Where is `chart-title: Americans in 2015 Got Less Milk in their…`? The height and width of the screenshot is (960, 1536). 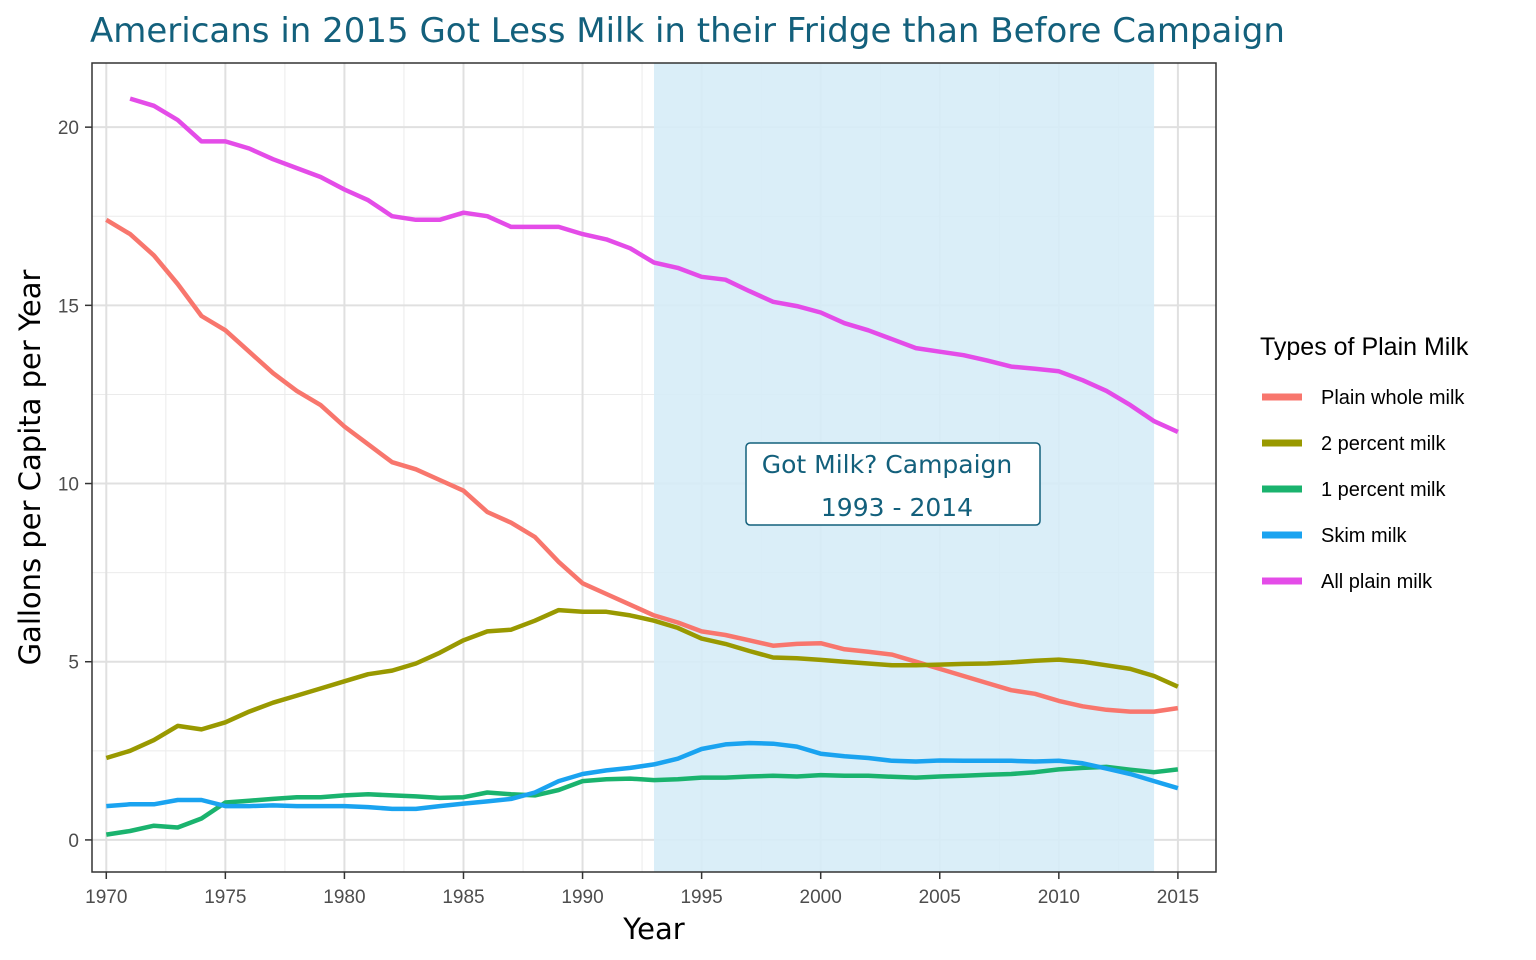
chart-title: Americans in 2015 Got Less Milk in their… is located at coordinates (687, 31).